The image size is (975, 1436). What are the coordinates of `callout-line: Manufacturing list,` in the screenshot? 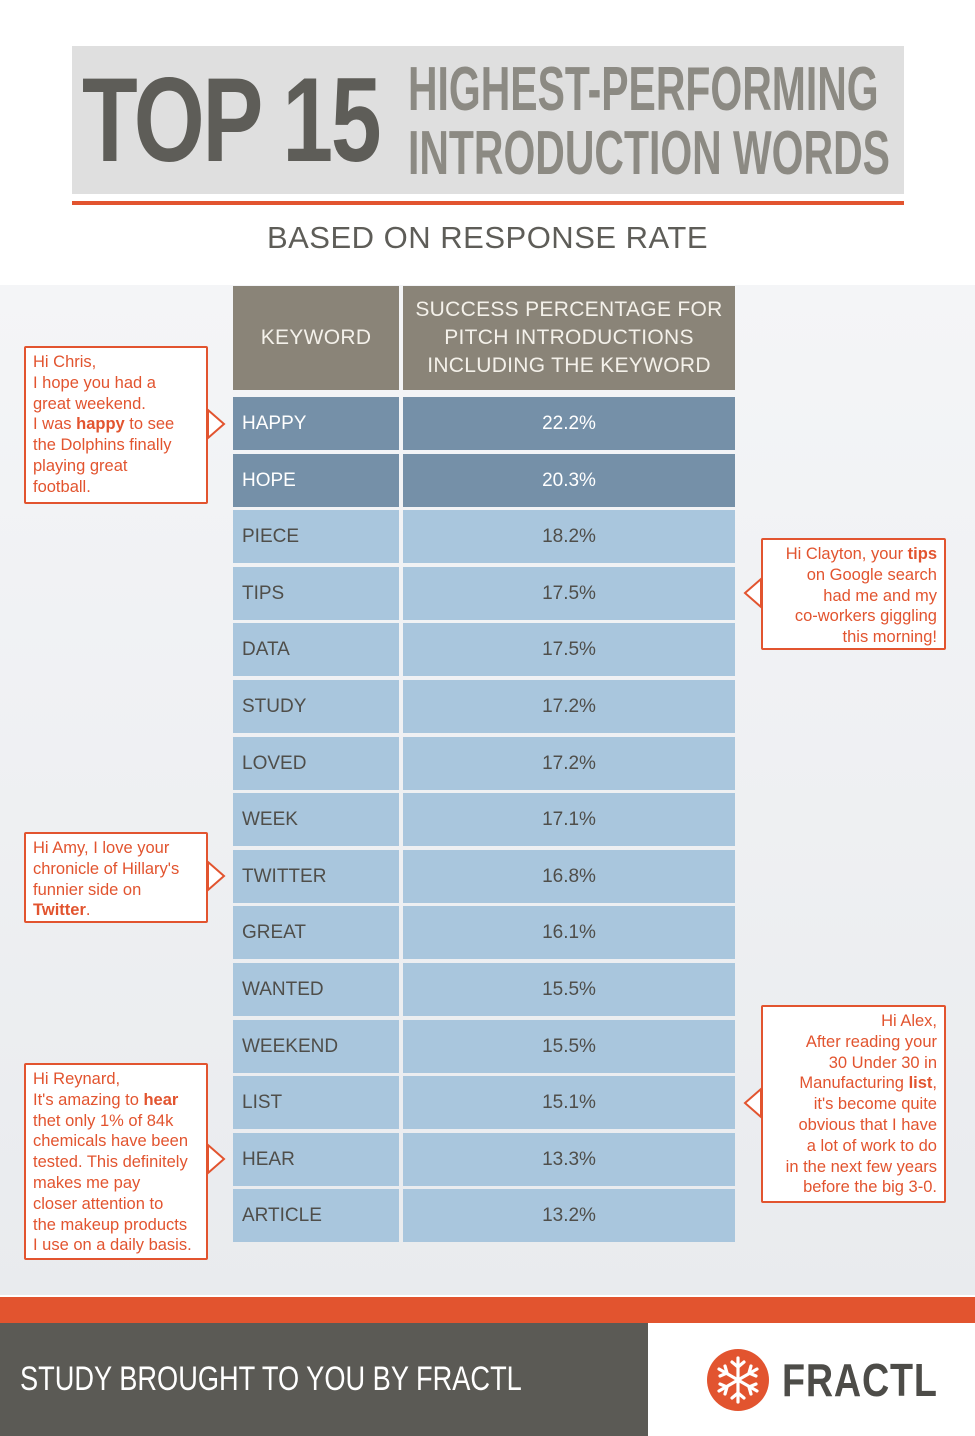 It's located at (853, 1083).